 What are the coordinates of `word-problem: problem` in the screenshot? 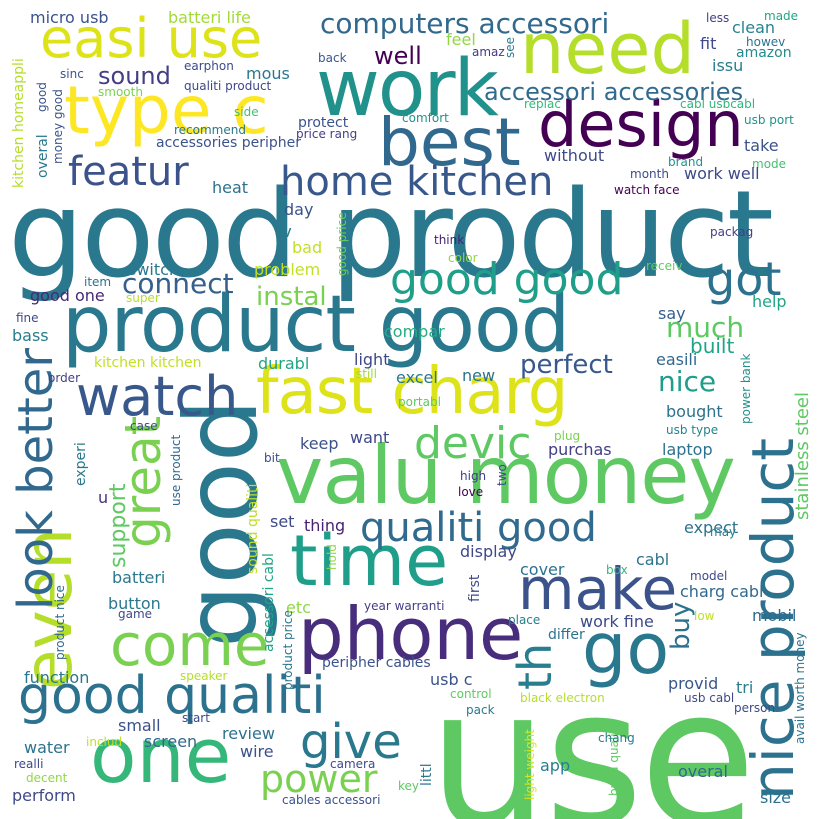 It's located at (287, 269).